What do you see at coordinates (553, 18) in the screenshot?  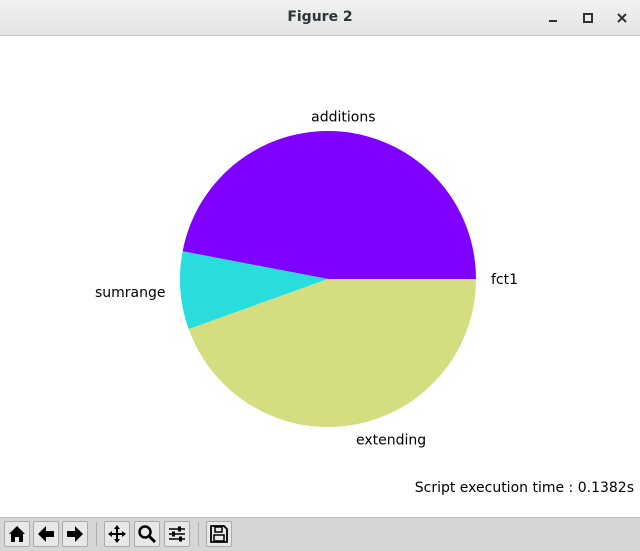 I see `minimize-button` at bounding box center [553, 18].